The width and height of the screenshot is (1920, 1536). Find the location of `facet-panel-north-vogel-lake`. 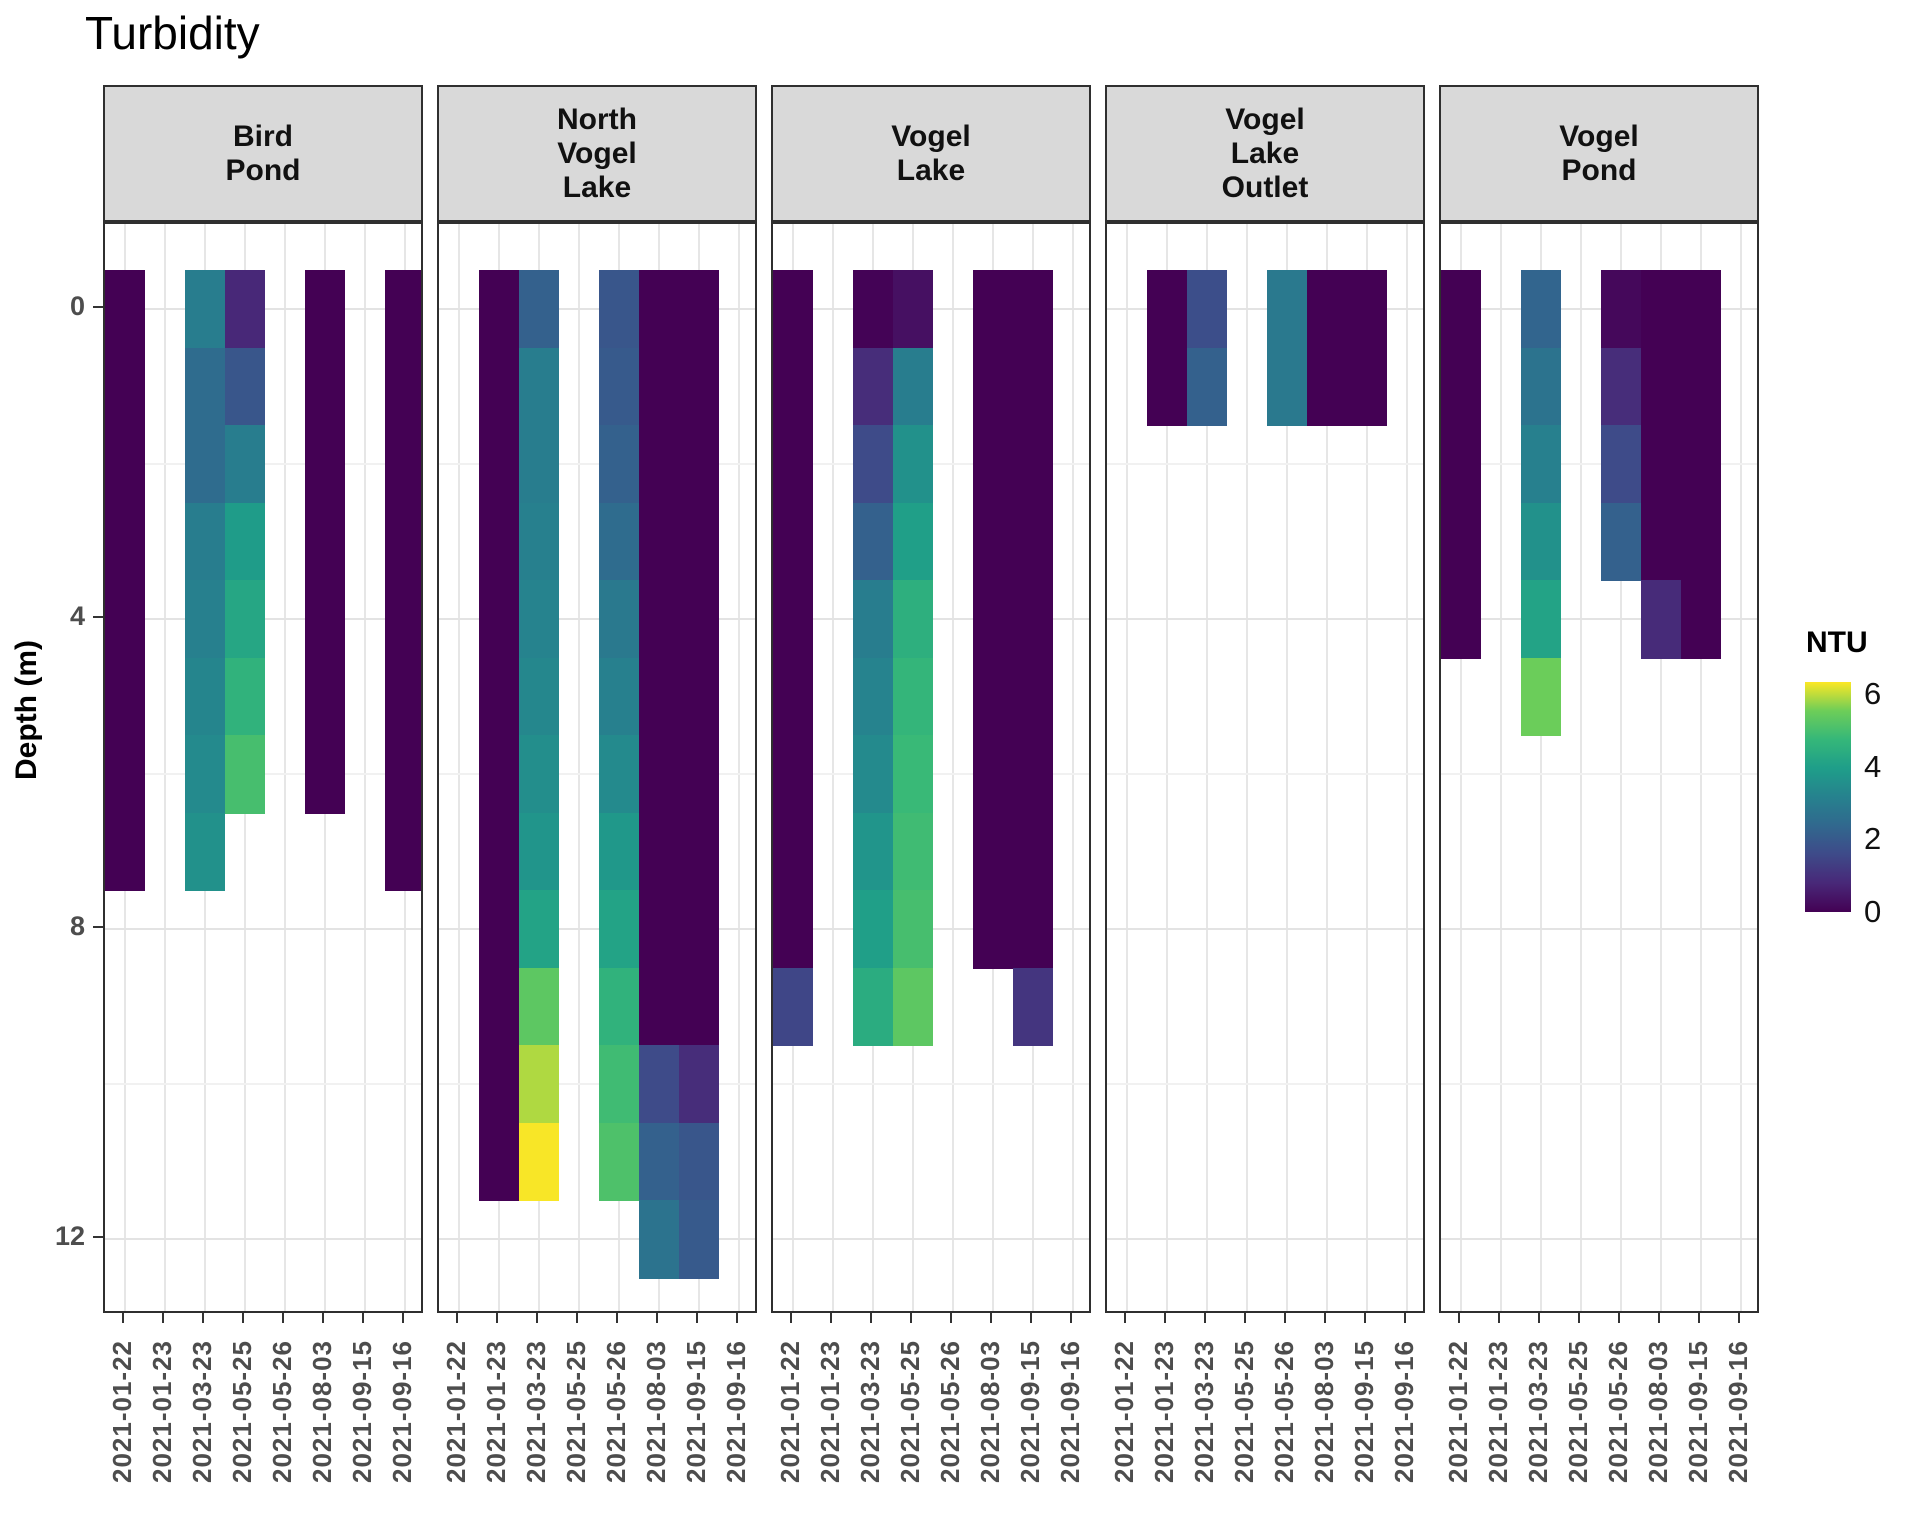

facet-panel-north-vogel-lake is located at coordinates (597, 767).